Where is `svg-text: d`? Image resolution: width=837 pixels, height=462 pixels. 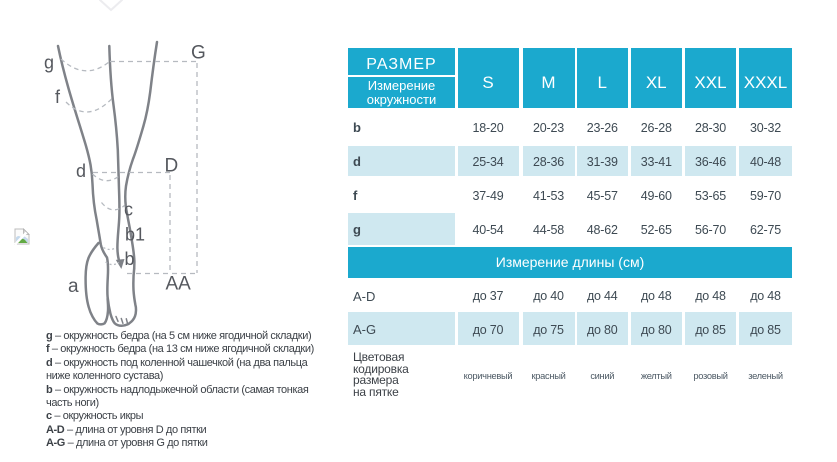
svg-text: d is located at coordinates (81, 171).